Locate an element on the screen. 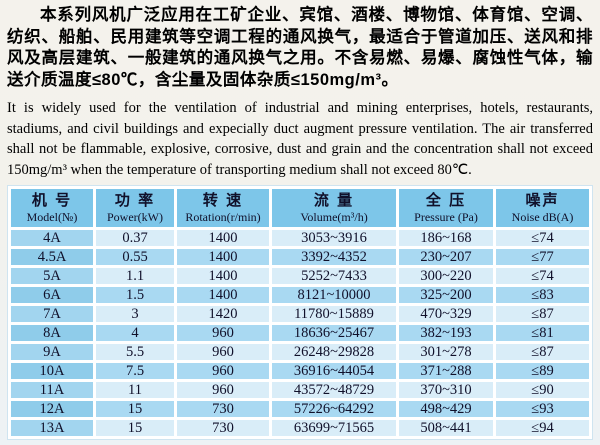 This screenshot has width=600, height=445. column-header-rotation-en: Rotation(r/min) is located at coordinates (223, 217).